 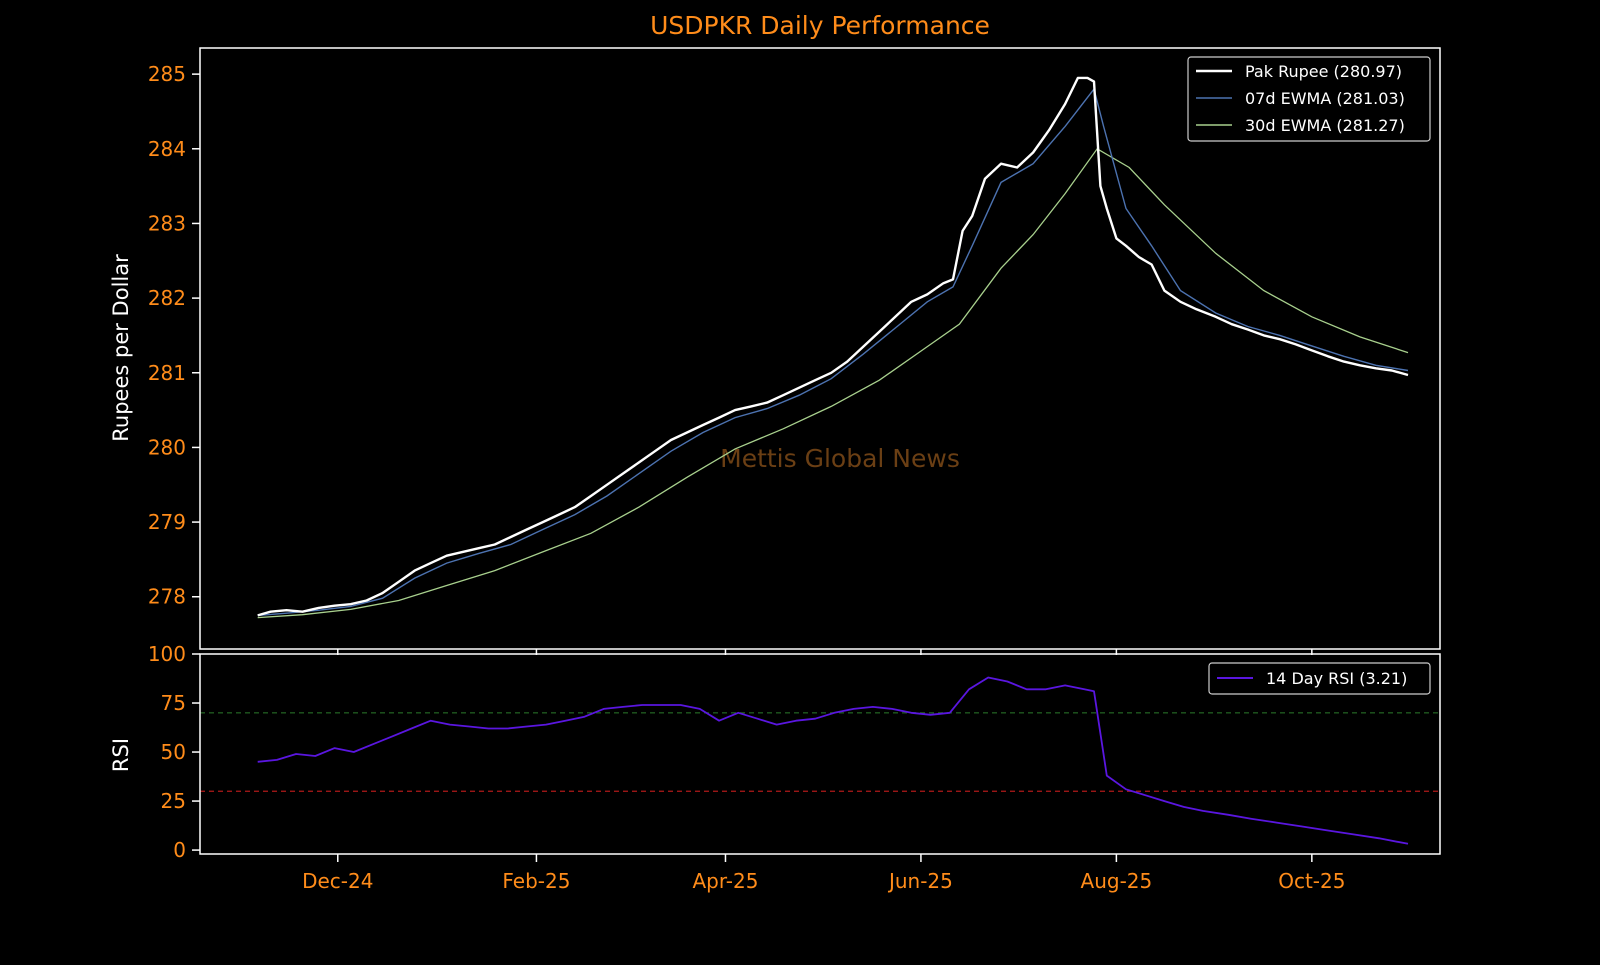 What do you see at coordinates (173, 801) in the screenshot?
I see `rsi-y-tick-label: 25` at bounding box center [173, 801].